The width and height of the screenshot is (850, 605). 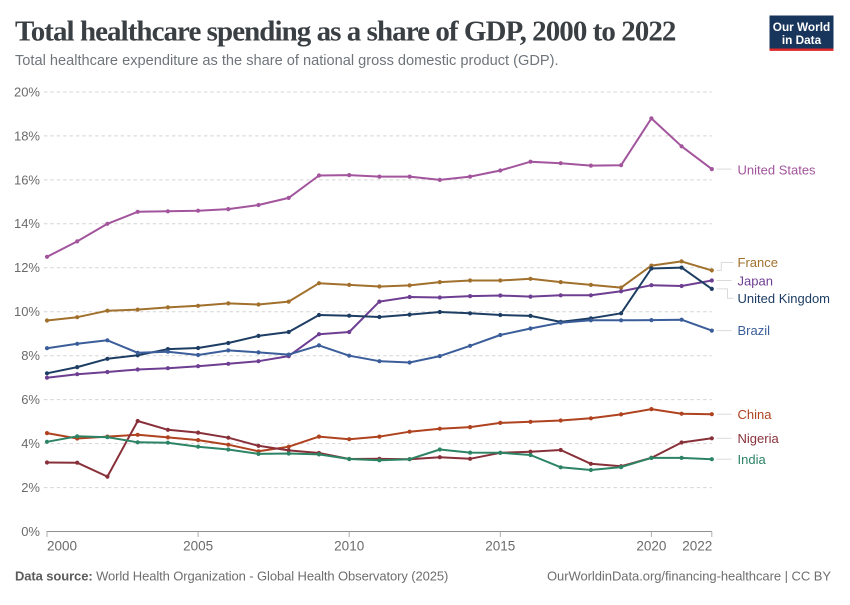 What do you see at coordinates (500, 546) in the screenshot?
I see `svg-text: 2015` at bounding box center [500, 546].